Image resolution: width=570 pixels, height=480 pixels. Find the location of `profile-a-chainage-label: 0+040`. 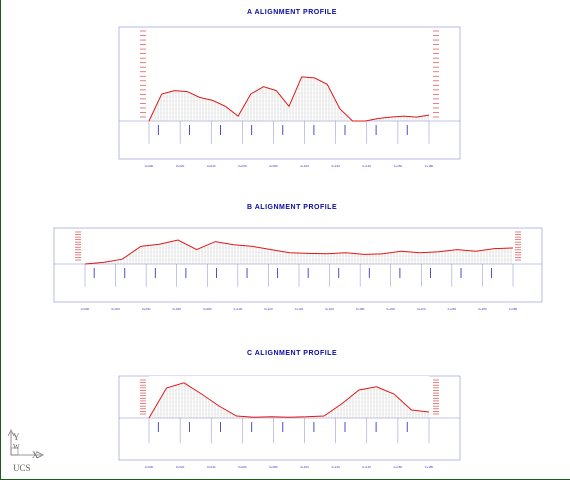

profile-a-chainage-label: 0+040 is located at coordinates (211, 166).